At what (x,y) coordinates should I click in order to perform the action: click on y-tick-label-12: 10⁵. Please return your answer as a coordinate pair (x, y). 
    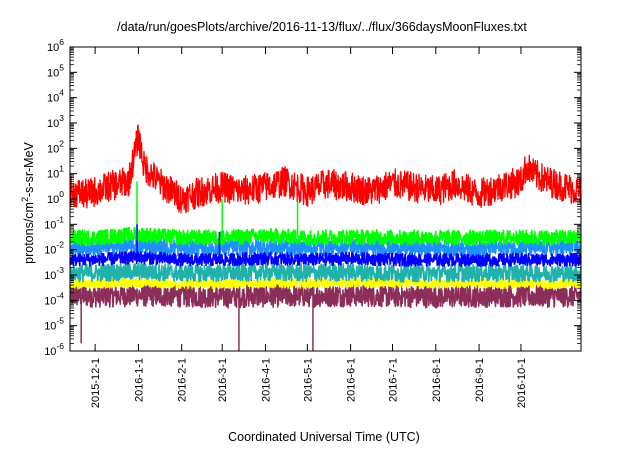
    Looking at the image, I should click on (55, 70).